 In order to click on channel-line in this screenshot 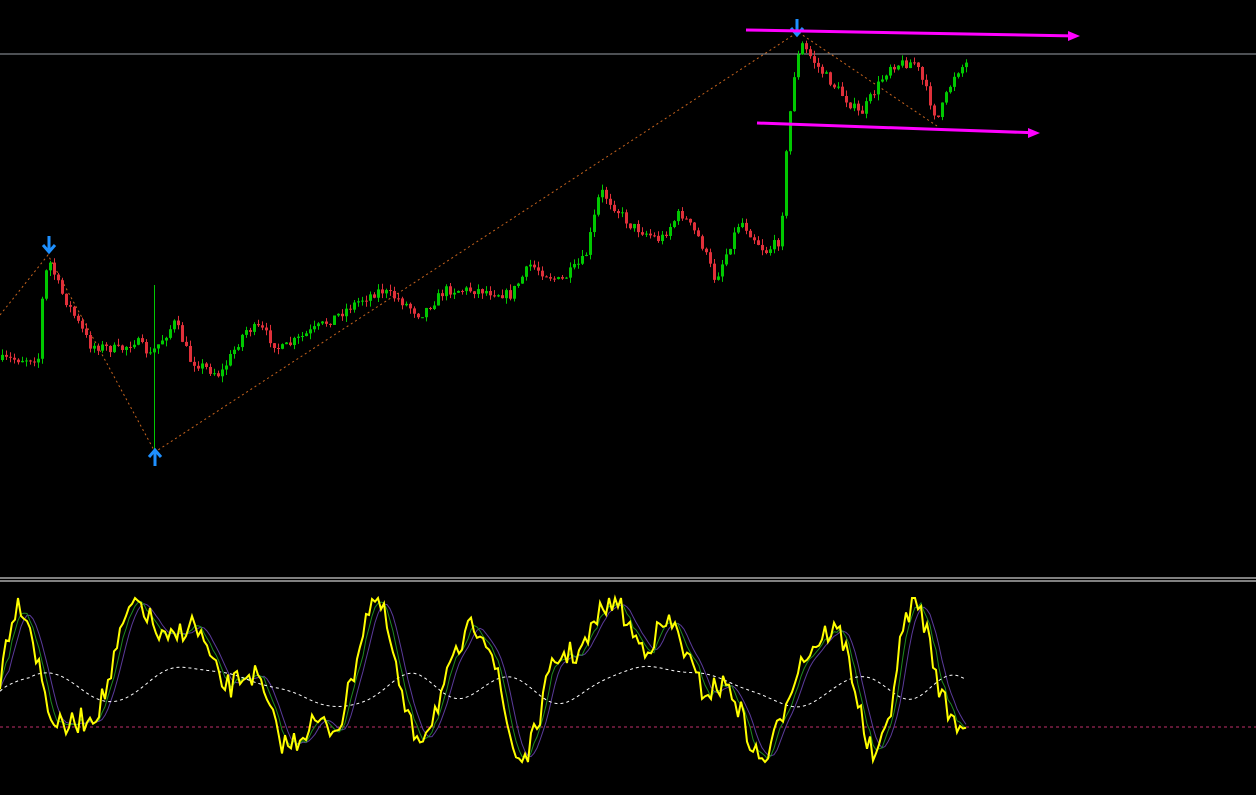, I will do `click(893, 128)`.